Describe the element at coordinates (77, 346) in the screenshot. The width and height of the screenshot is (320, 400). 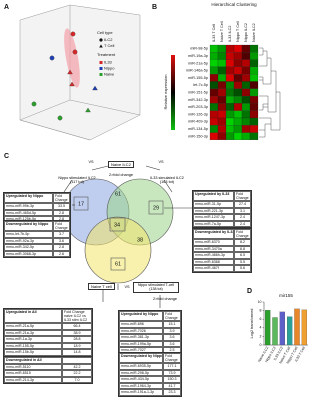
I see `table-cell: 18.9` at that location.